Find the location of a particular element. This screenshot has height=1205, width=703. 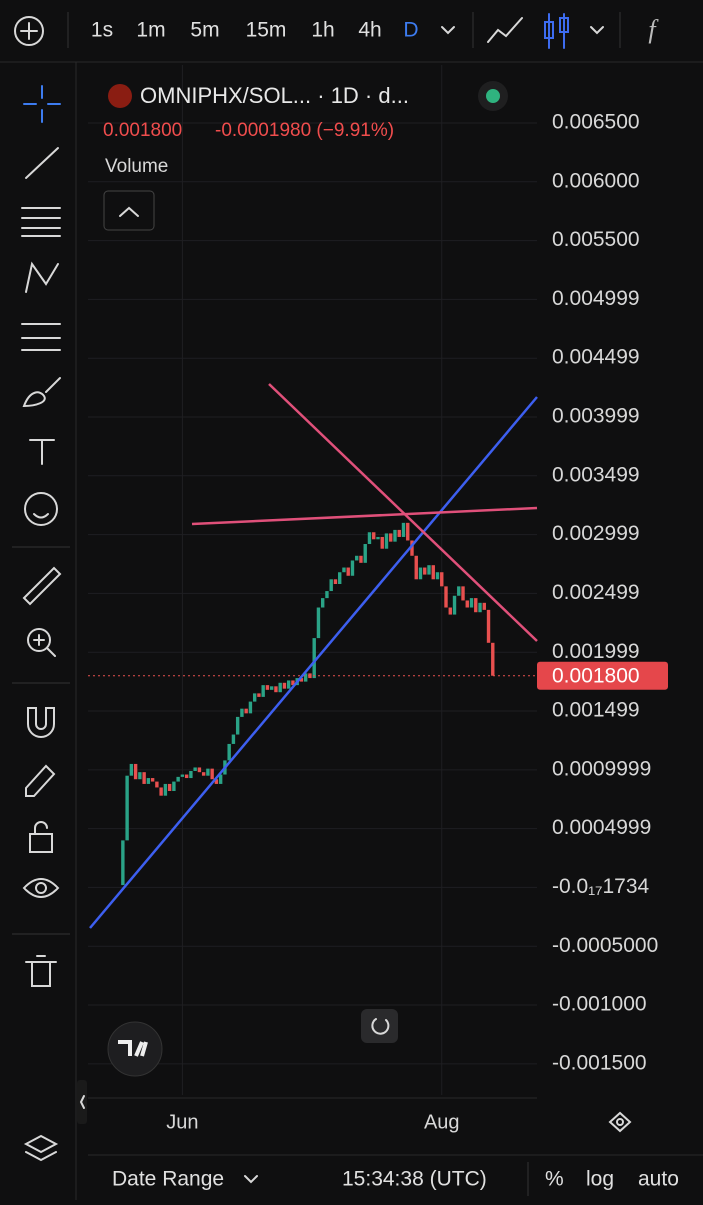

price-tick-label: 0.002499 is located at coordinates (596, 592).